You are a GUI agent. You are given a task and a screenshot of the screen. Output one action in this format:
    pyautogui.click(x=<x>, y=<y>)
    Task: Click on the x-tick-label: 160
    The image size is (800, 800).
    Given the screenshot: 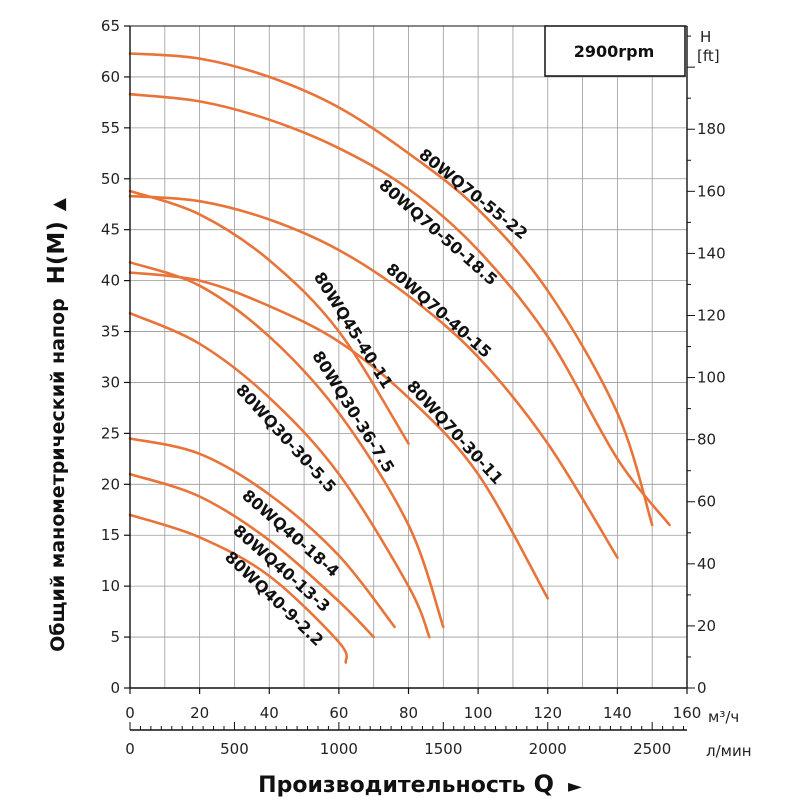 What is the action you would take?
    pyautogui.click(x=687, y=713)
    